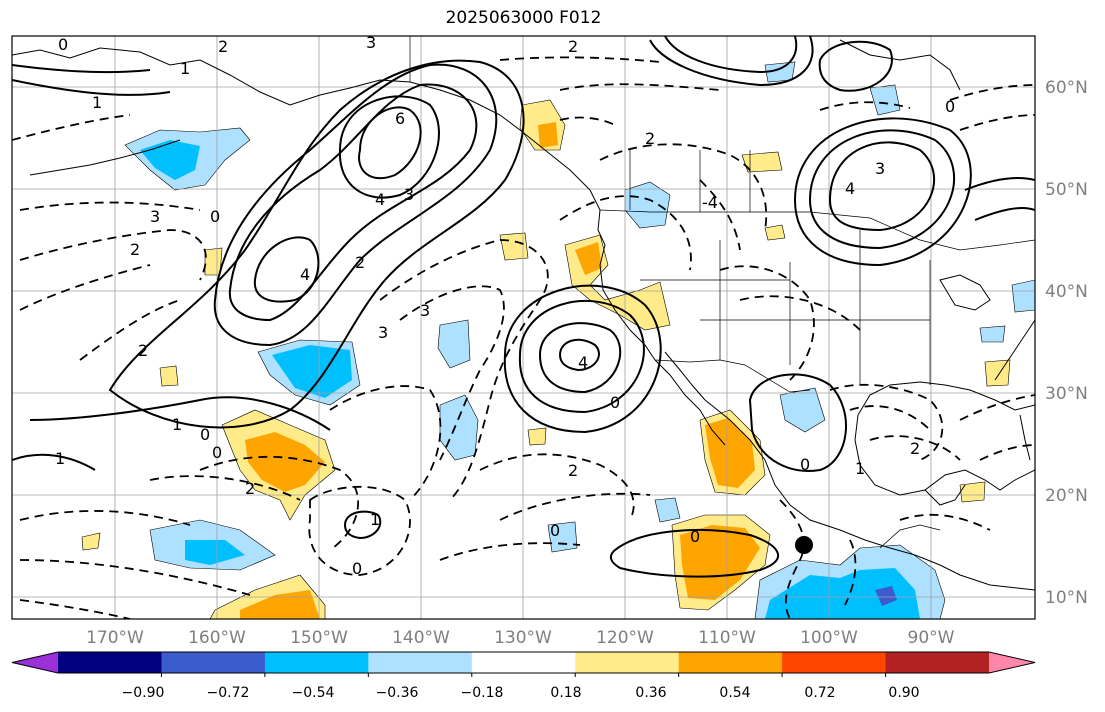  Describe the element at coordinates (105, 518) in the screenshot. I see `contour-neg-k` at that location.